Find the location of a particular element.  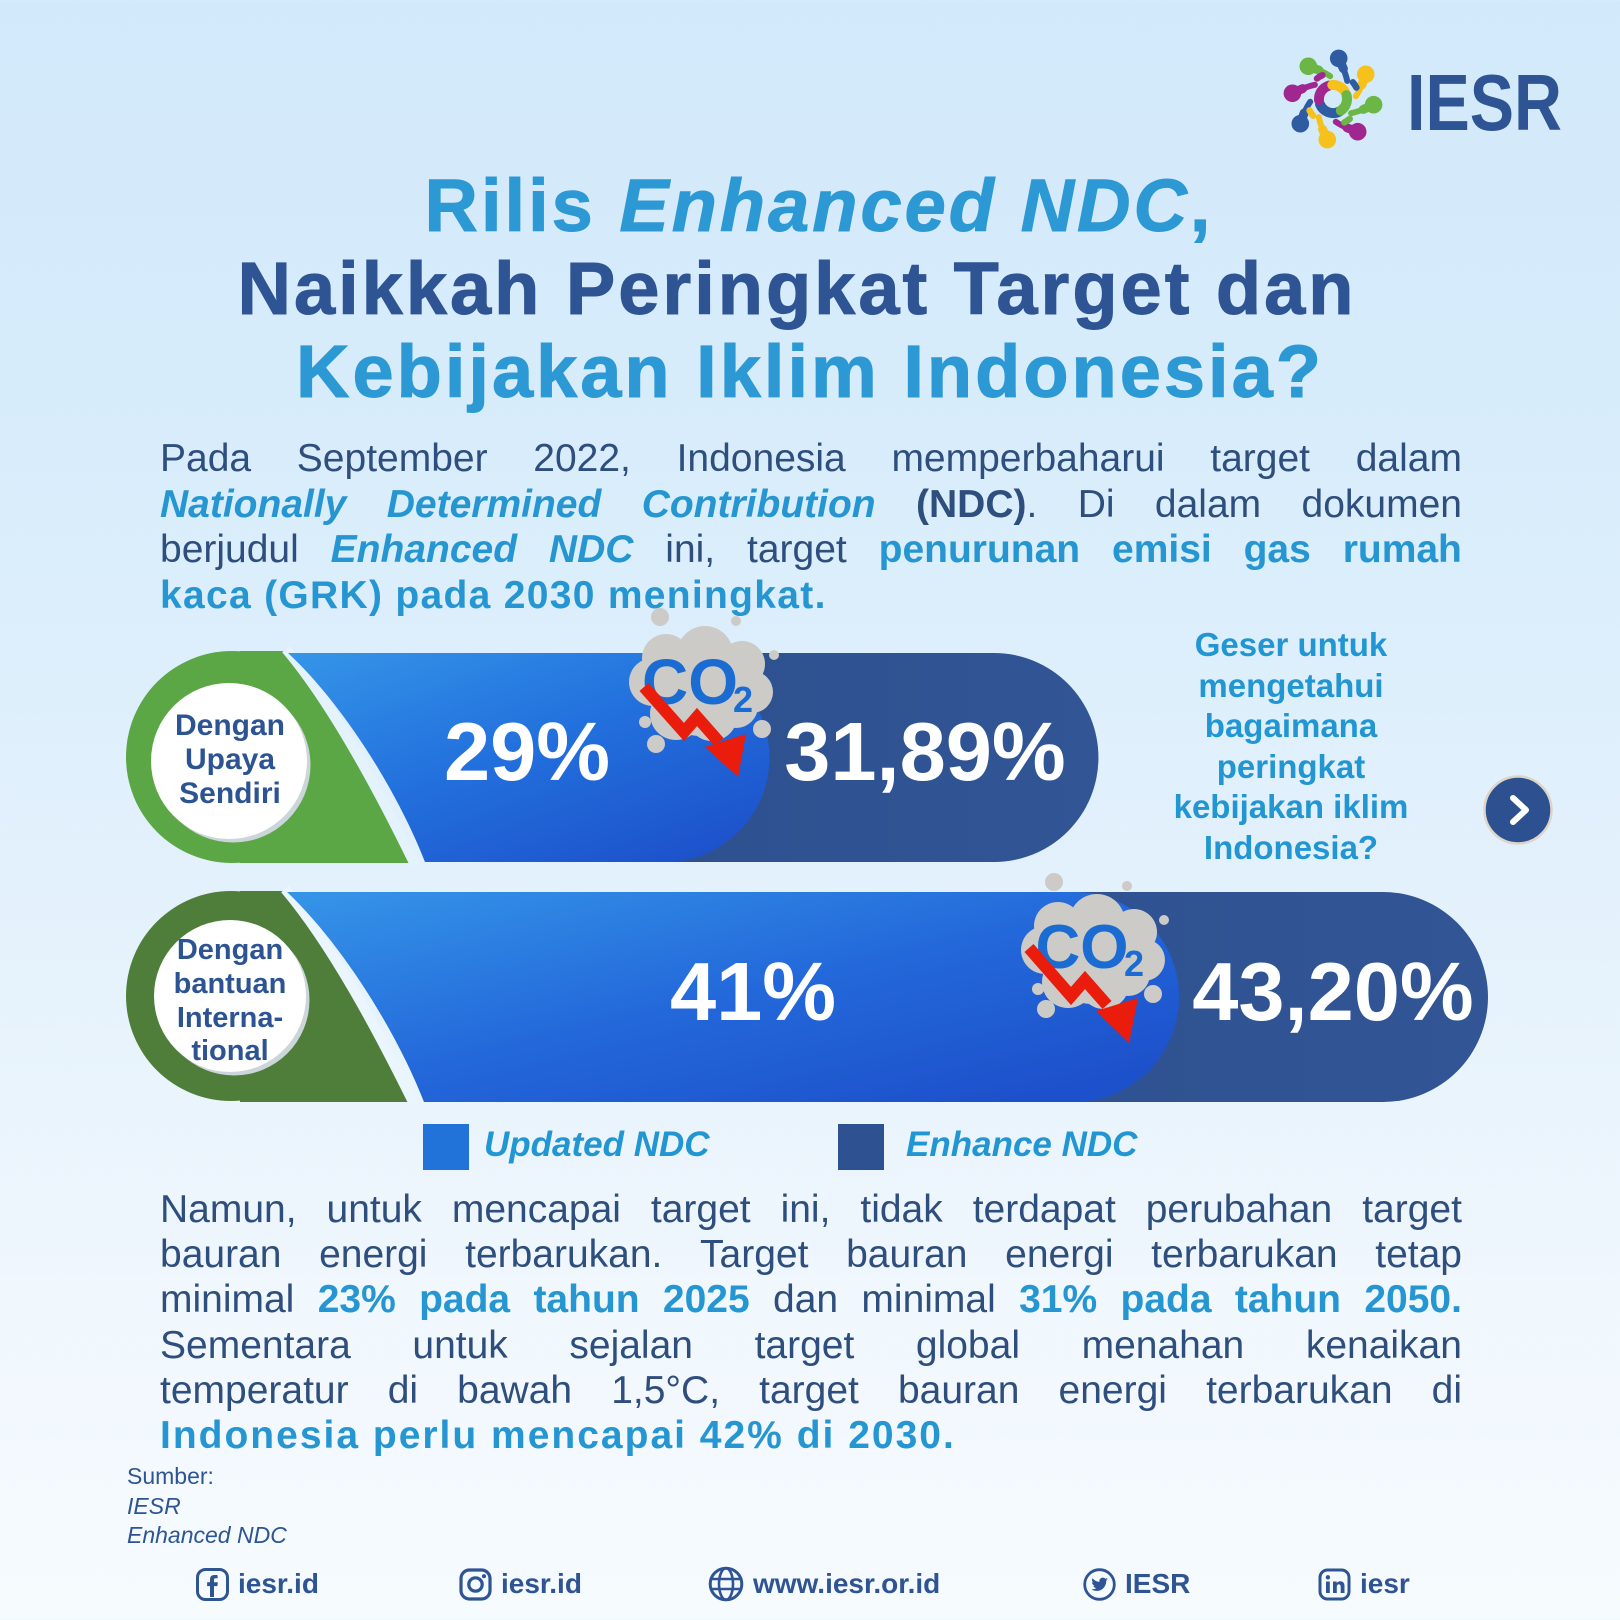

svg-text: 43,20% is located at coordinates (1333, 991).